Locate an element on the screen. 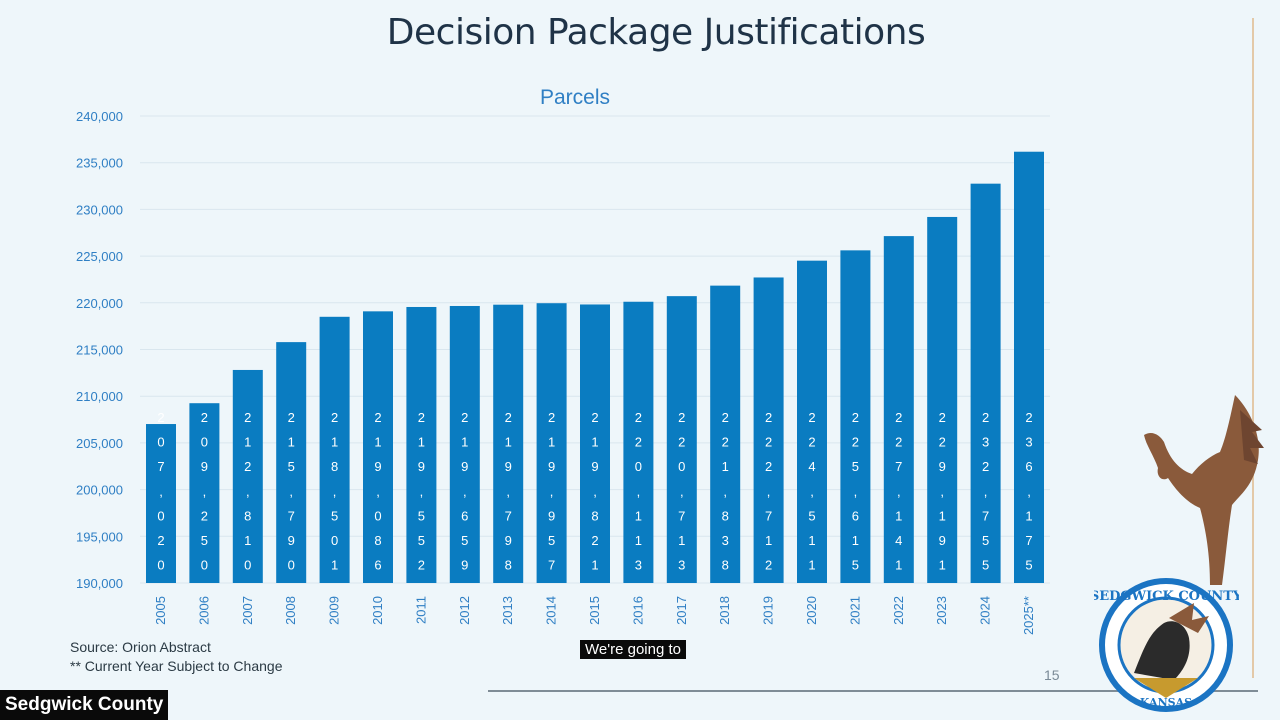 The image size is (1280, 720). chart-title: Parcels is located at coordinates (575, 97).